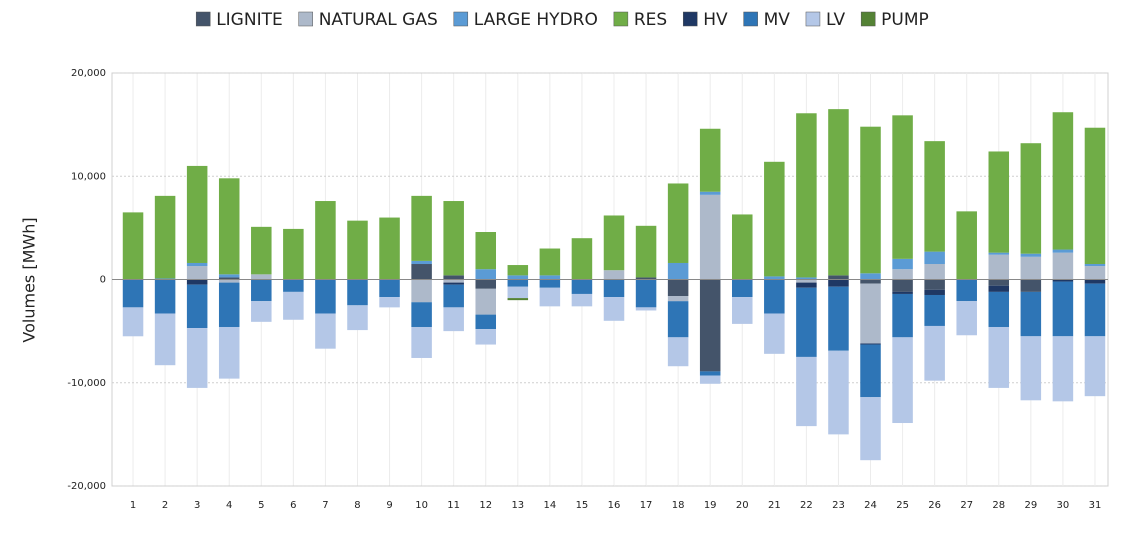  Describe the element at coordinates (88, 73) in the screenshot. I see `y-tick-label: 20,000` at that location.